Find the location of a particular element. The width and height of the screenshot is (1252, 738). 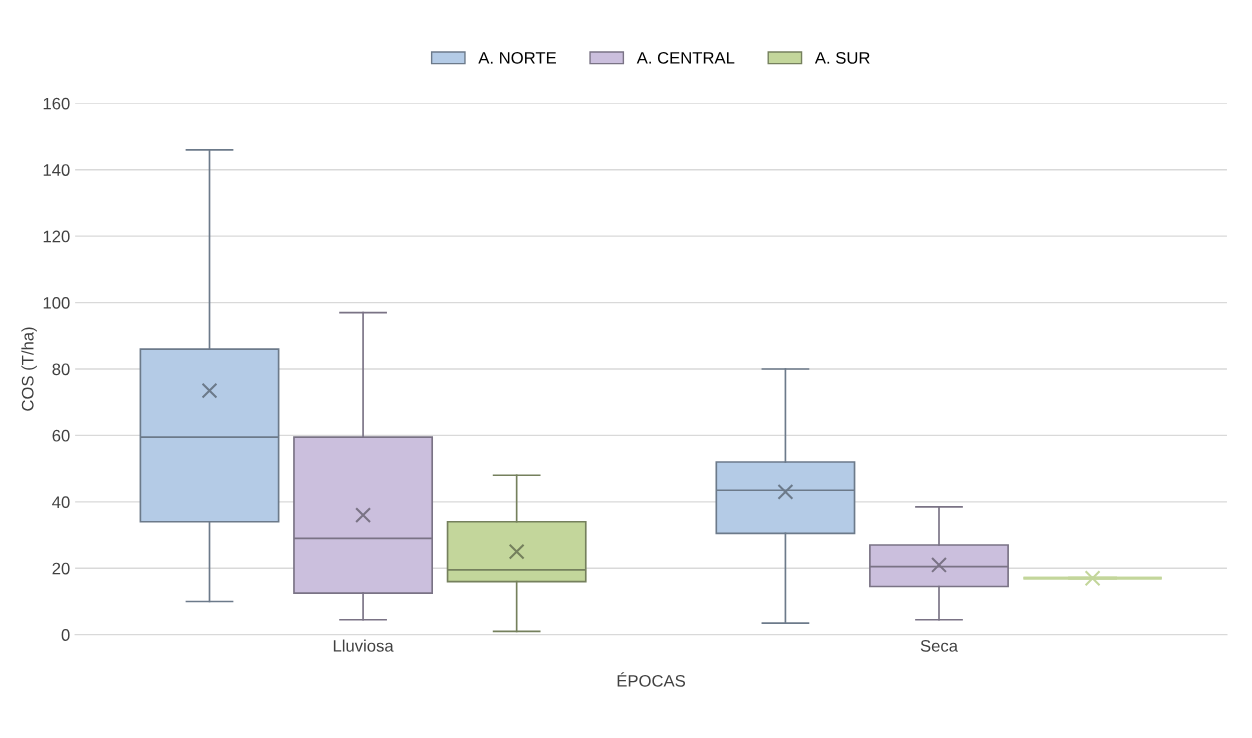

y-tick-label: 40 is located at coordinates (61, 502).